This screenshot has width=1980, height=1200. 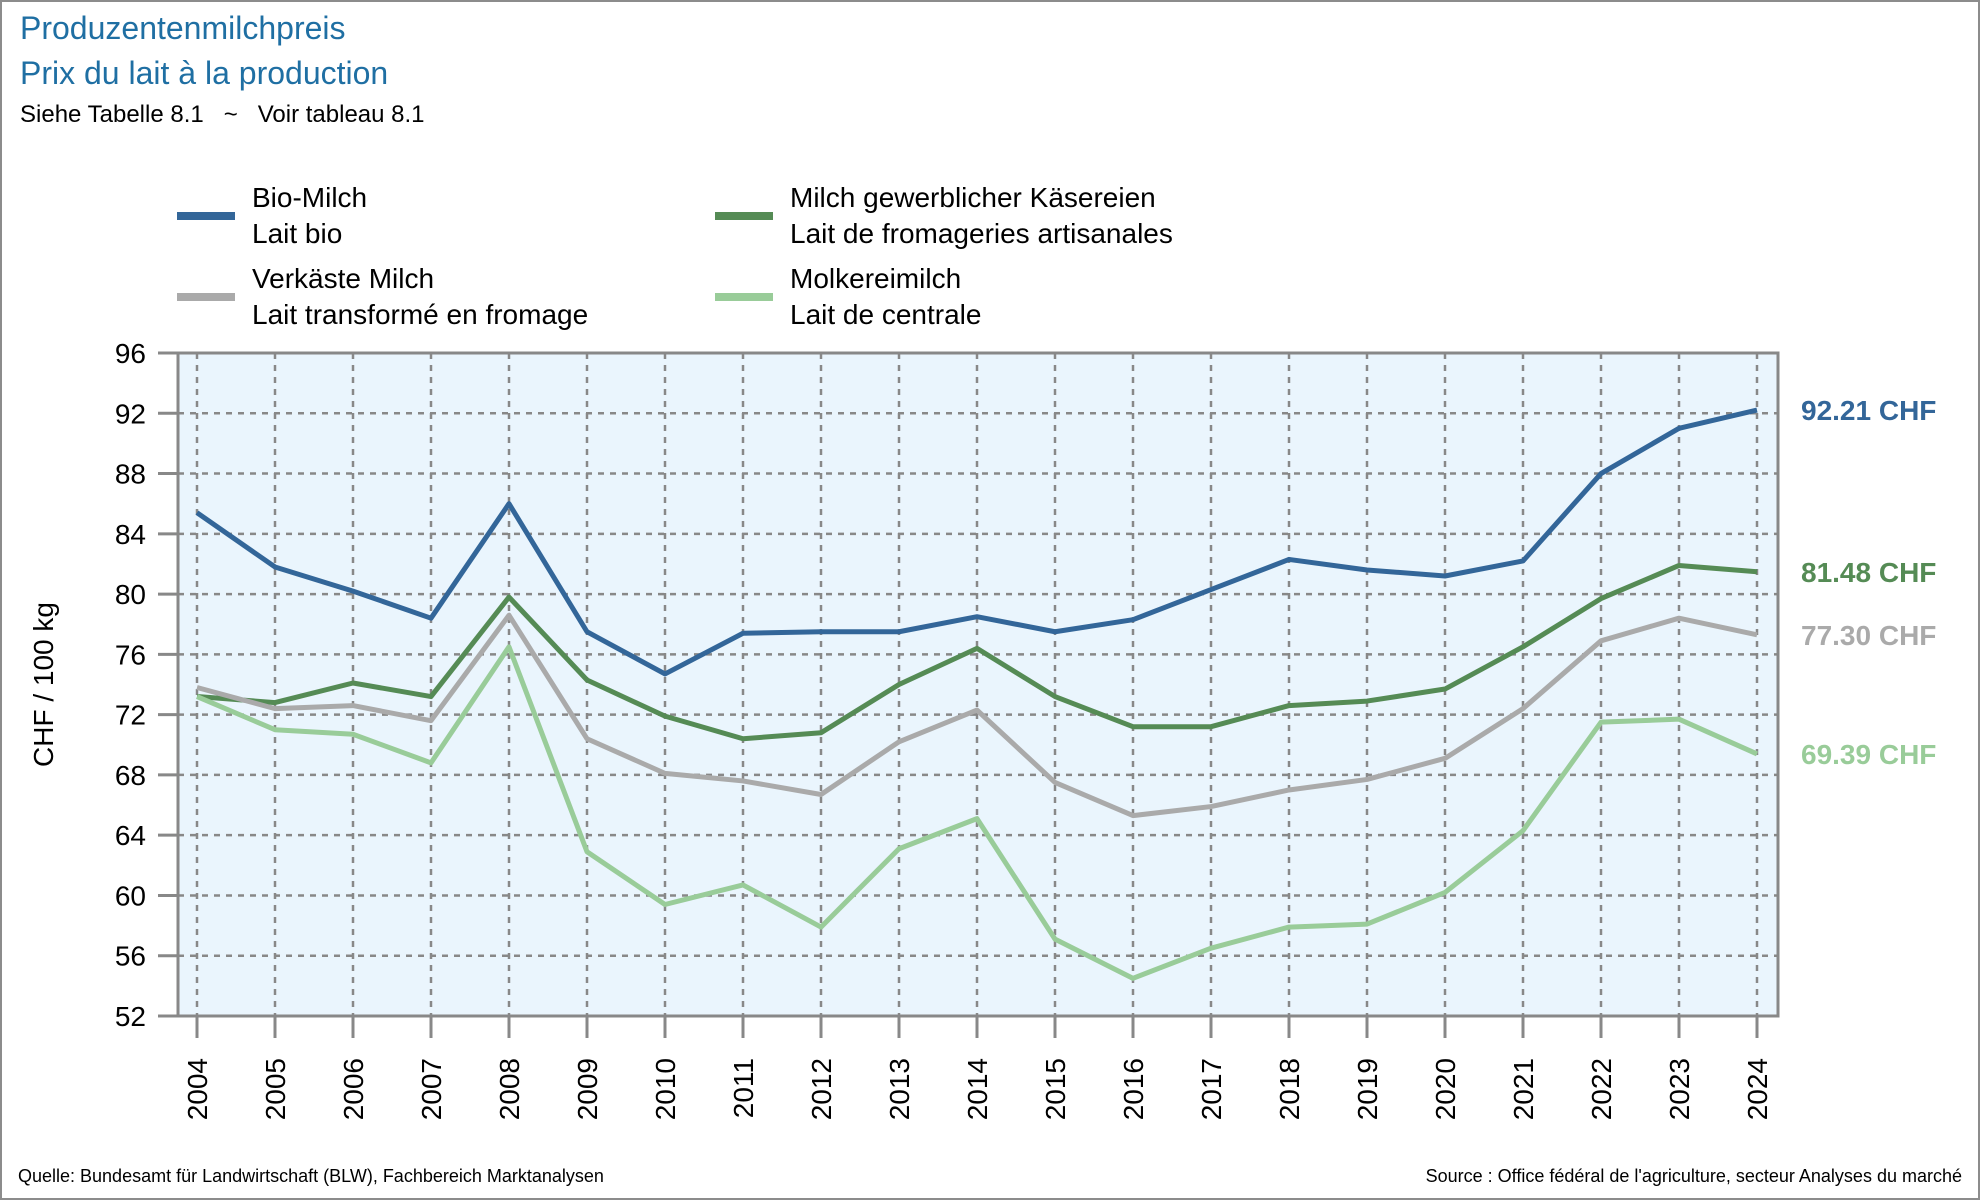 I want to click on y-tick-label: 60, so click(x=130, y=895).